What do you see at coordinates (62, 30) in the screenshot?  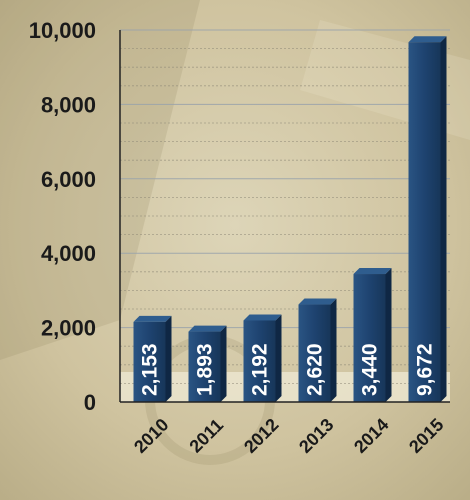 I see `y-tick-label: 10,000` at bounding box center [62, 30].